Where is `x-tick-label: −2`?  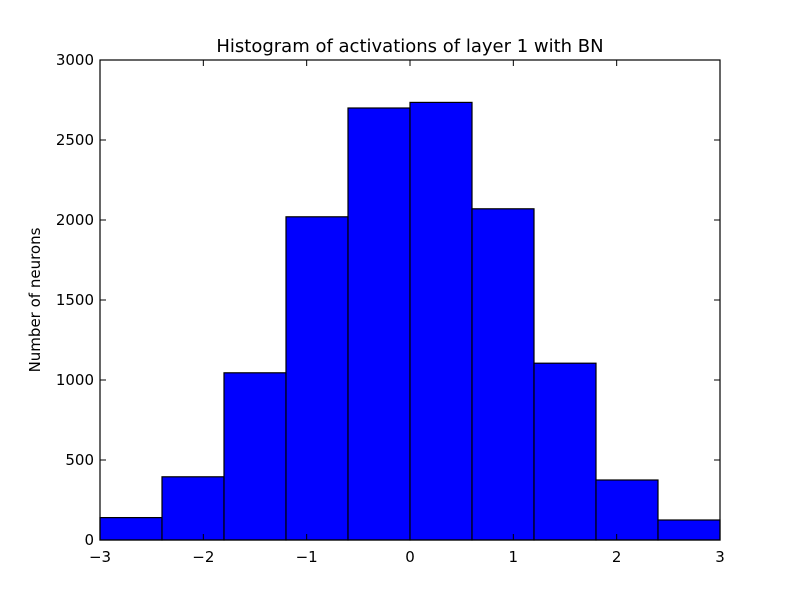 x-tick-label: −2 is located at coordinates (203, 557).